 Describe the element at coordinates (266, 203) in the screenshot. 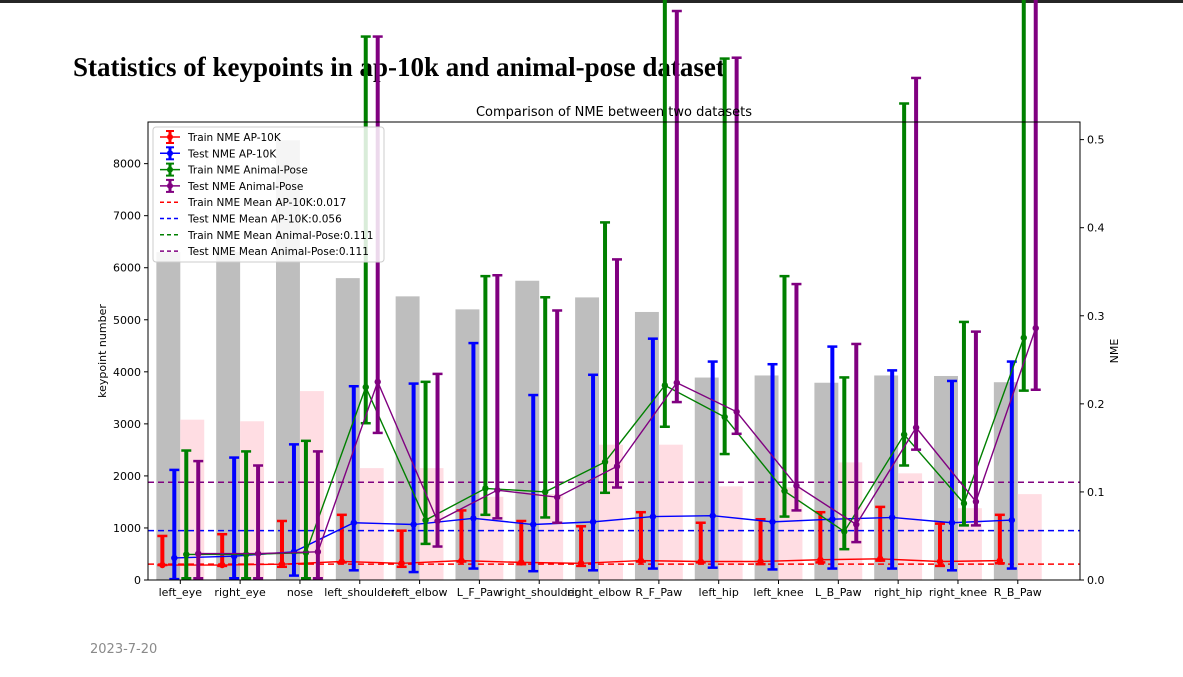

I see `legend-entry-label: Train NME Mean AP-10K:0.017` at that location.